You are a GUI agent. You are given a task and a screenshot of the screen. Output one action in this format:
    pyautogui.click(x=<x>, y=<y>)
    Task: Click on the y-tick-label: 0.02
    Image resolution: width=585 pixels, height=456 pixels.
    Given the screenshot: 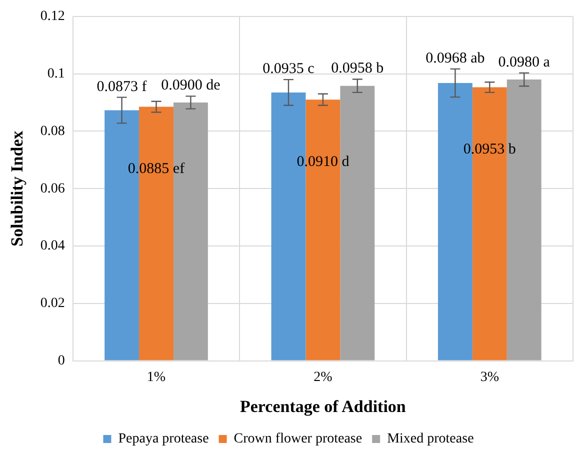 What is the action you would take?
    pyautogui.click(x=52, y=304)
    